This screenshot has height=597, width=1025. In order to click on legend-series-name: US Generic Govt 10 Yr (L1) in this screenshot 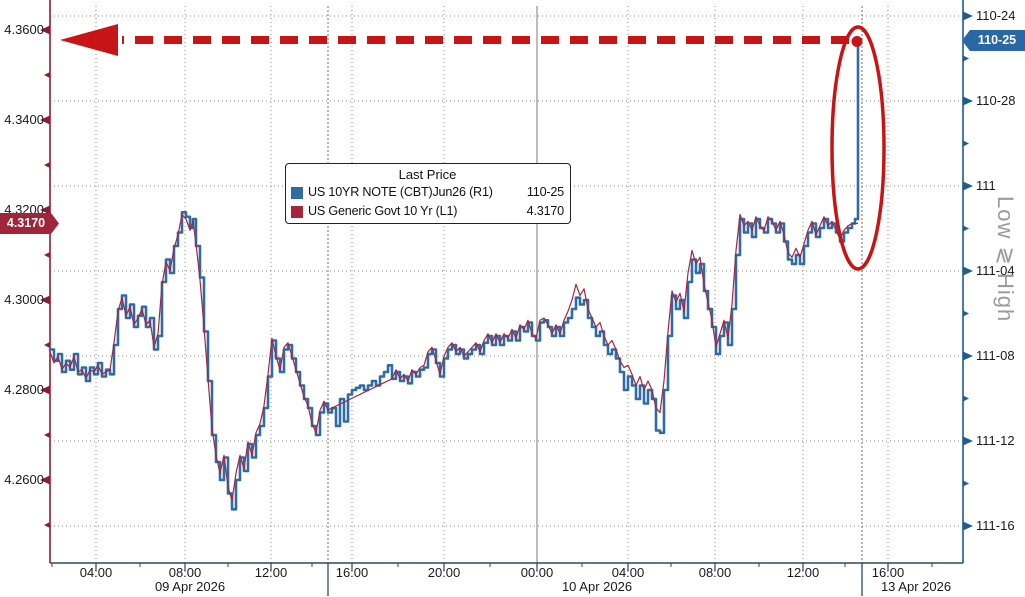, I will do `click(383, 211)`.